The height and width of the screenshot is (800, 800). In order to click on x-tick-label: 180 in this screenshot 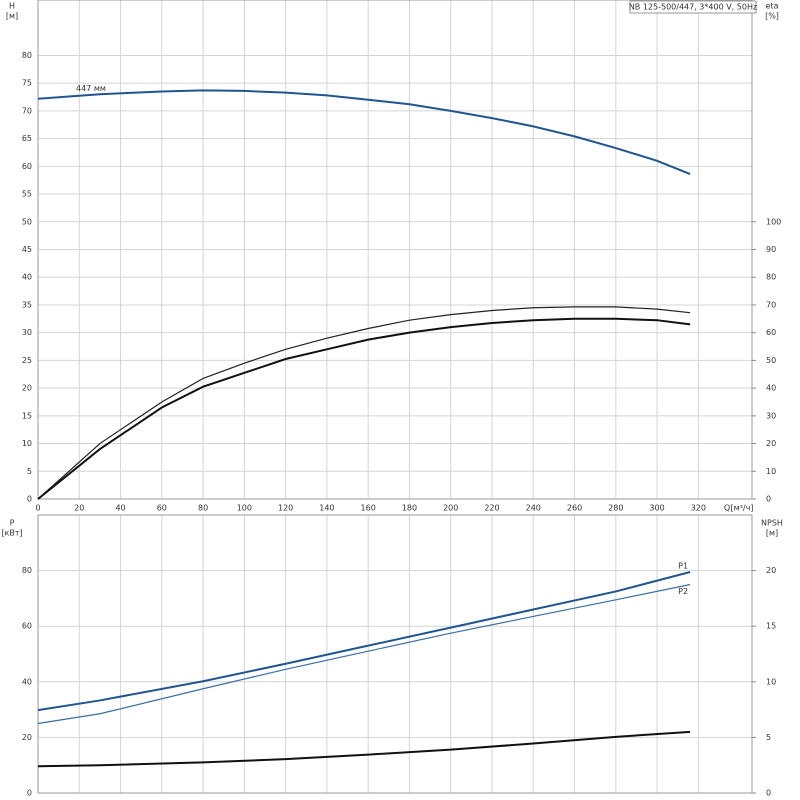, I will do `click(409, 508)`.